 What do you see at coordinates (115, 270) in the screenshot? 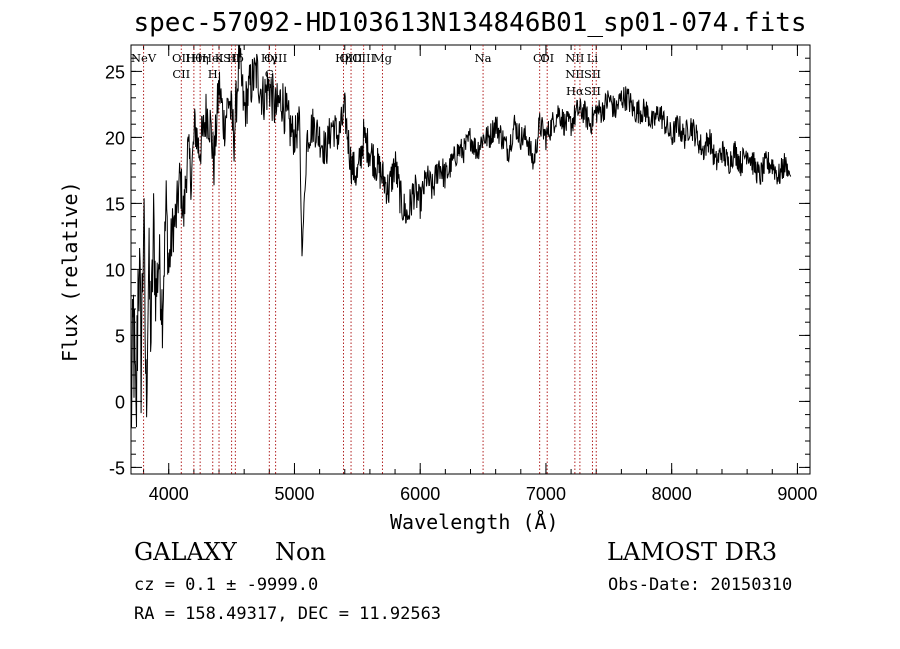
I see `y-tick-label: 10` at bounding box center [115, 270].